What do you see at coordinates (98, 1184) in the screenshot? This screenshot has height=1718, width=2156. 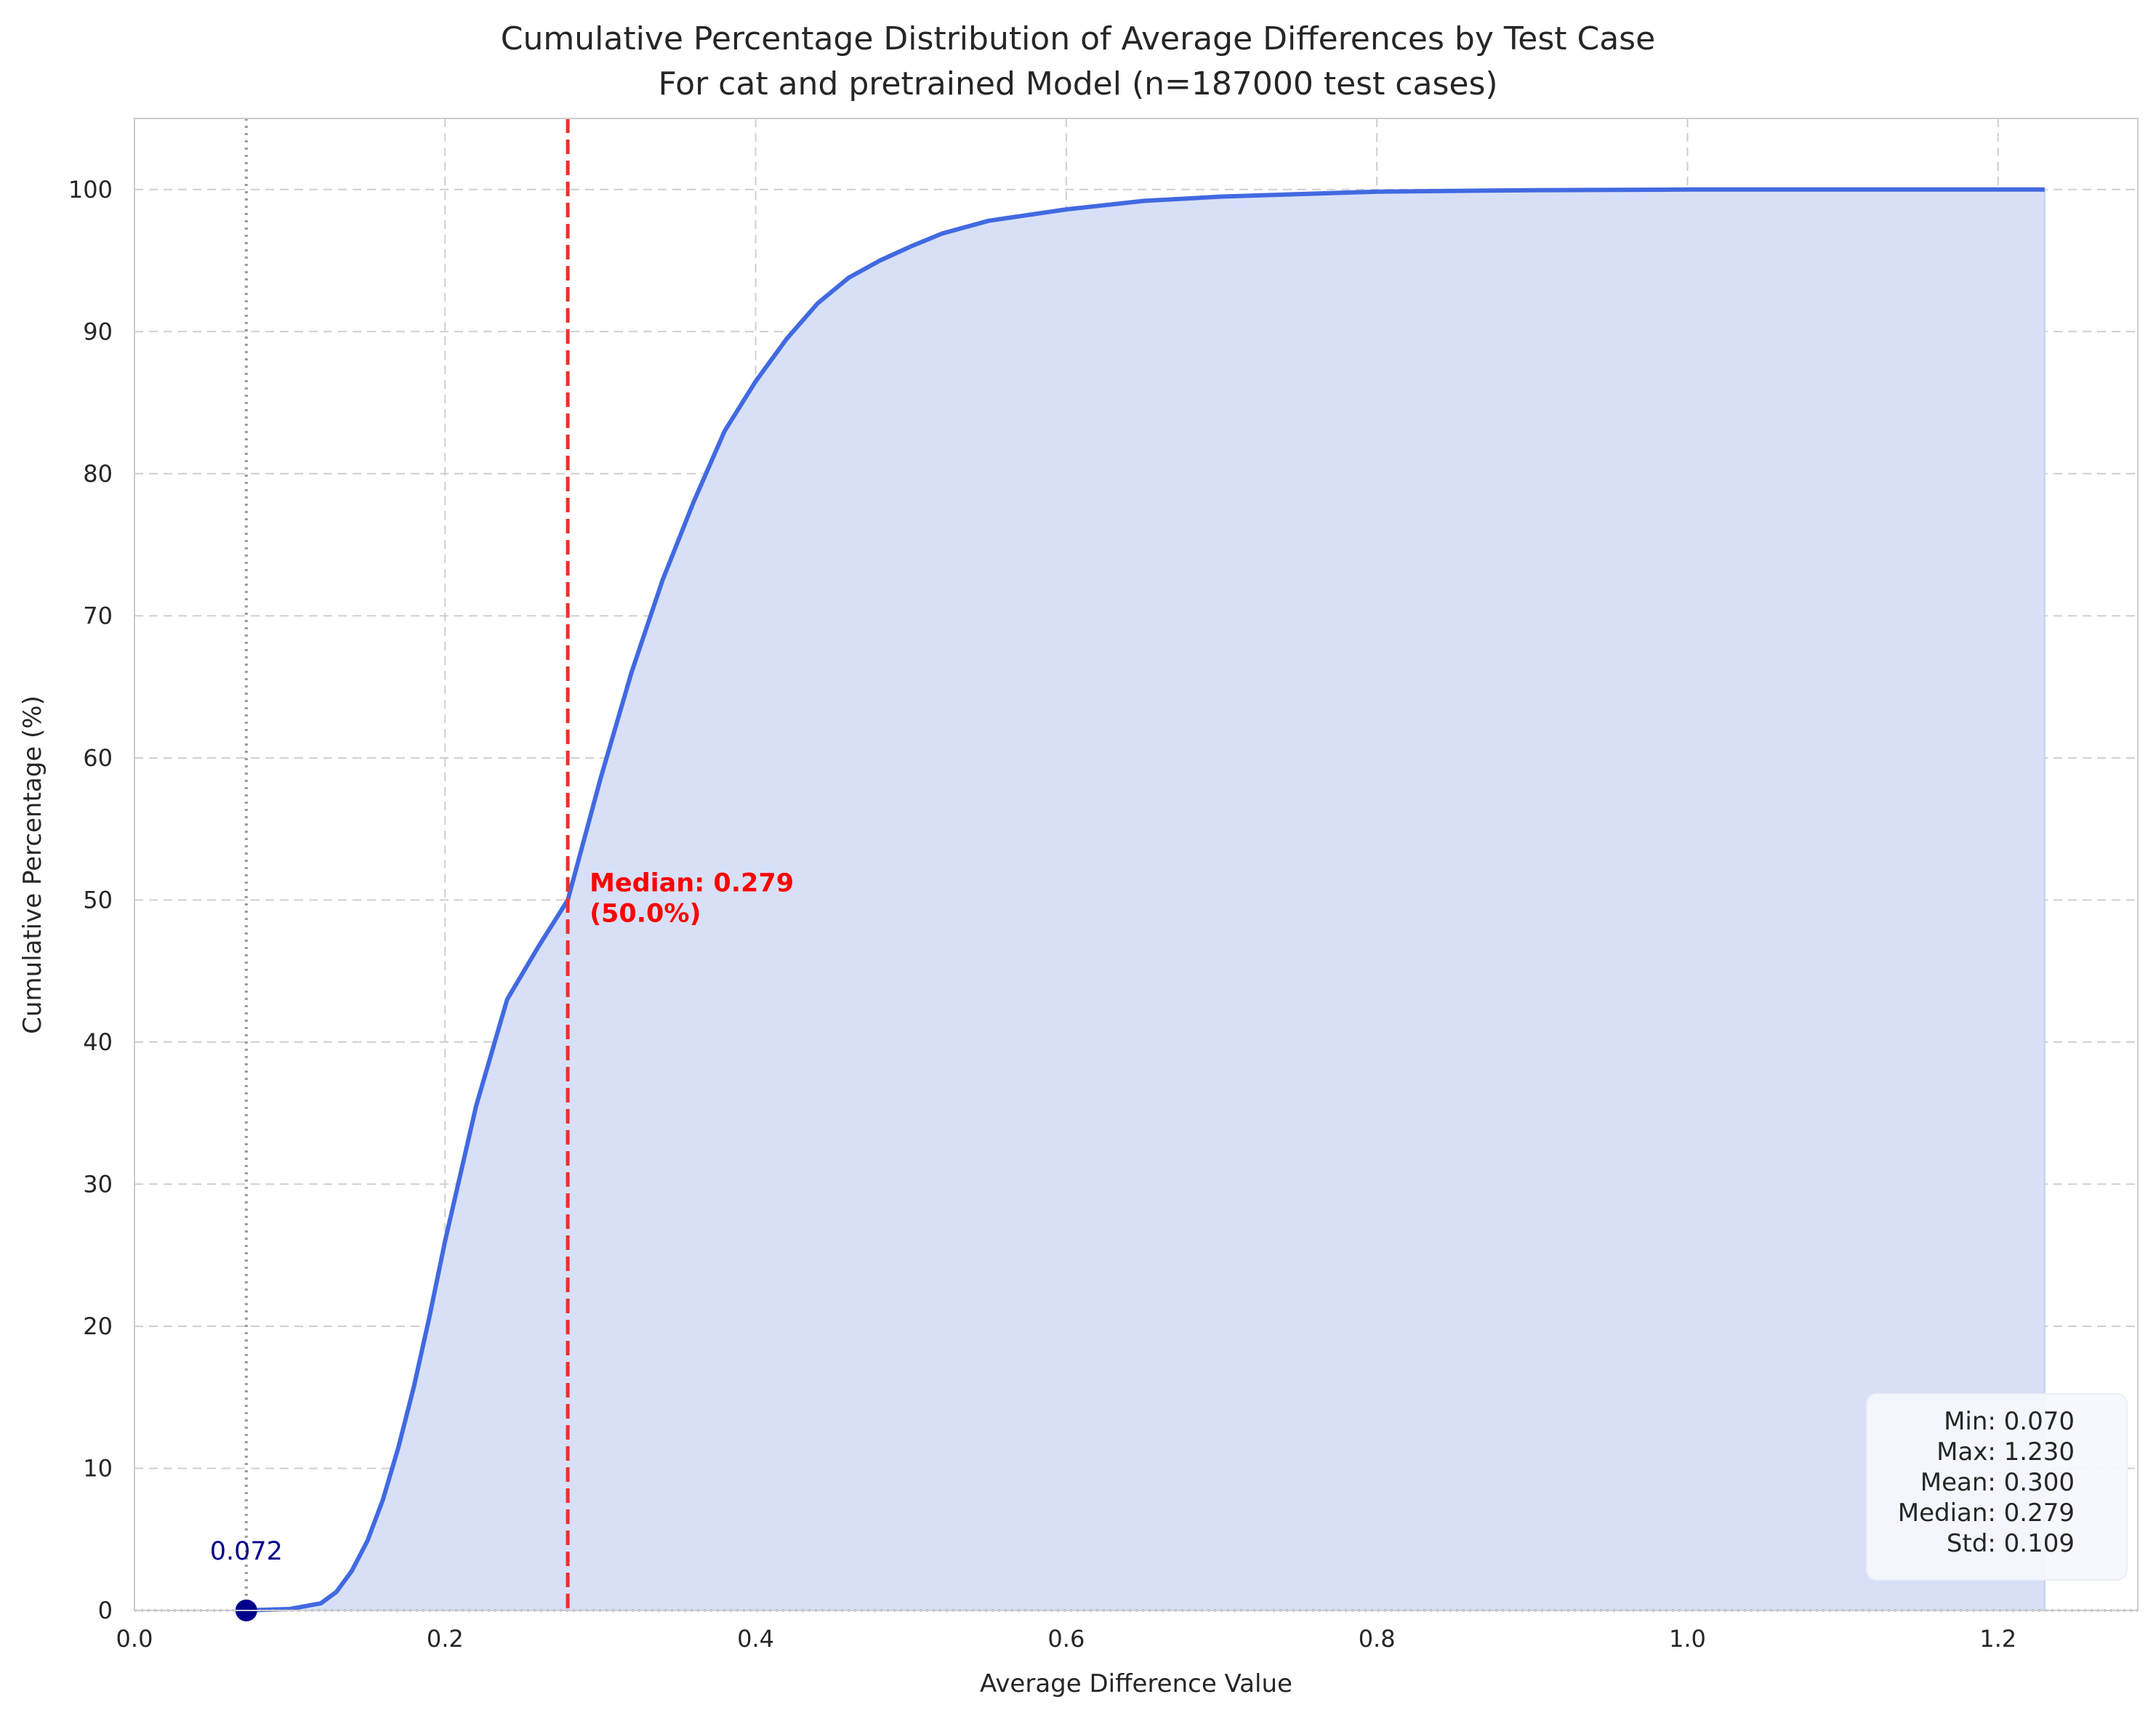 I see `y-tick-label: 30` at bounding box center [98, 1184].